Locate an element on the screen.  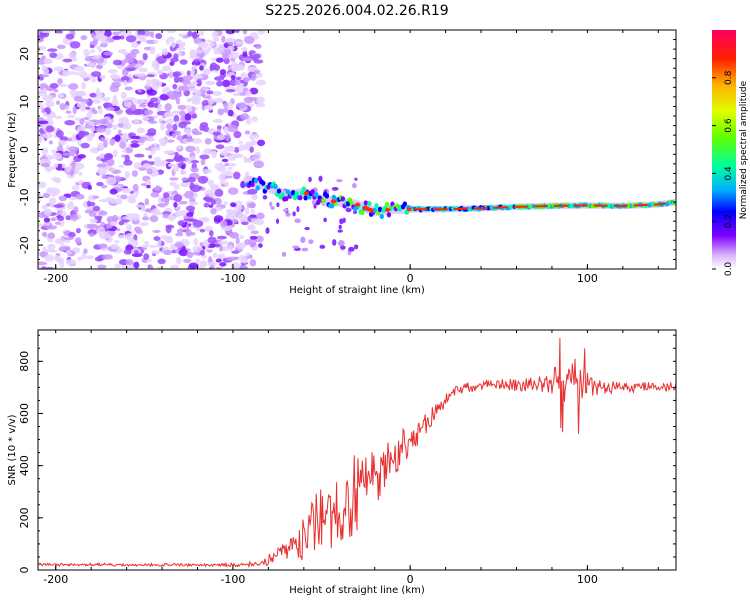
spec-ytick: -10 is located at coordinates (30, 197).